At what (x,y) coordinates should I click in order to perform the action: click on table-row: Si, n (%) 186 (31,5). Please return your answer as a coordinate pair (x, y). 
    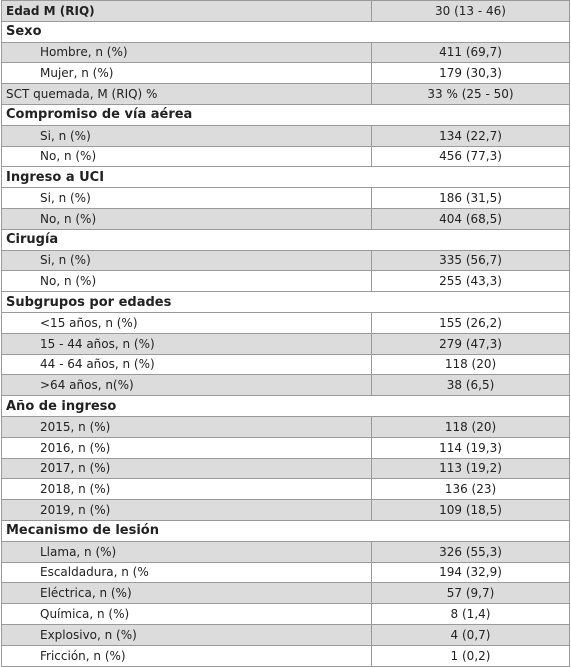
    Looking at the image, I should click on (285, 198).